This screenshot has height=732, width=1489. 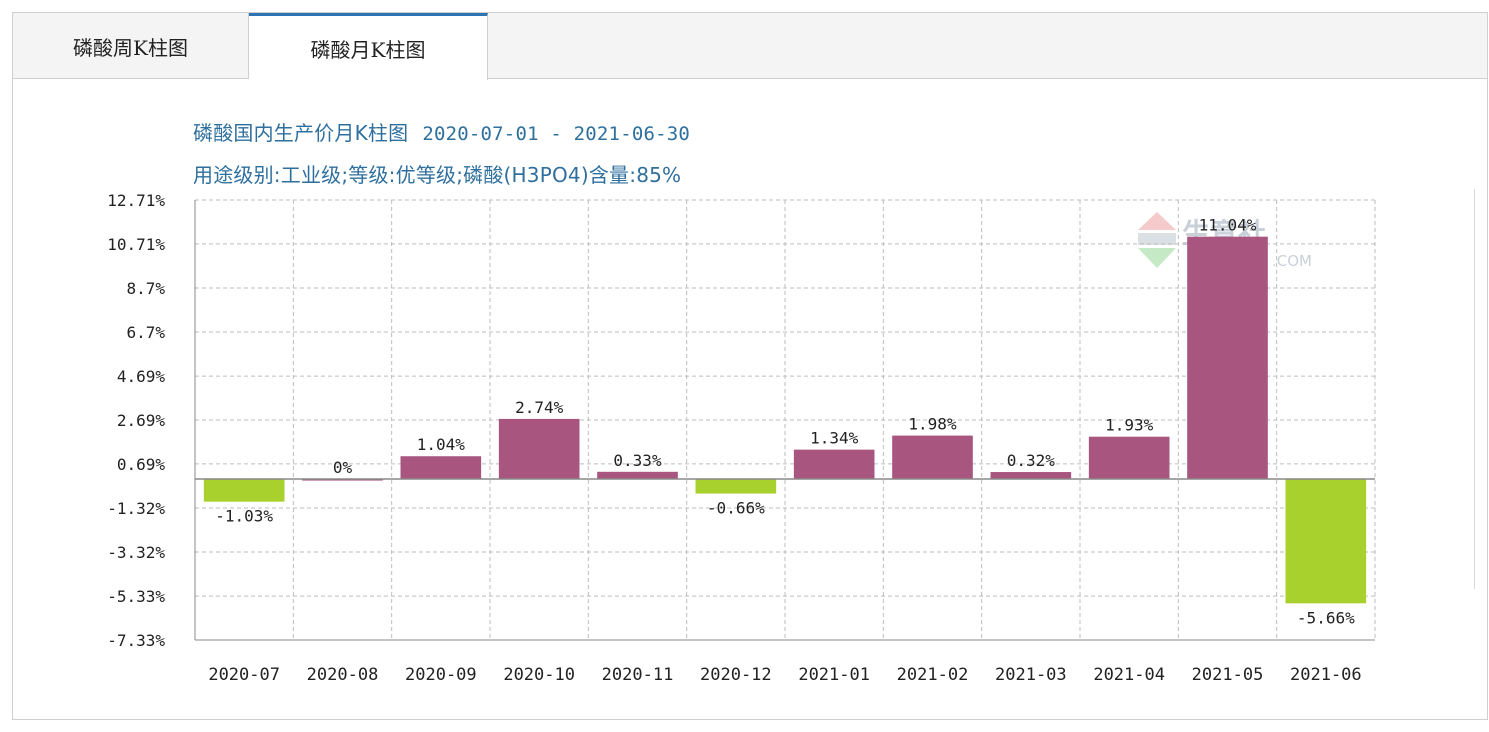 What do you see at coordinates (244, 675) in the screenshot?
I see `x-tick-label: 2020-07` at bounding box center [244, 675].